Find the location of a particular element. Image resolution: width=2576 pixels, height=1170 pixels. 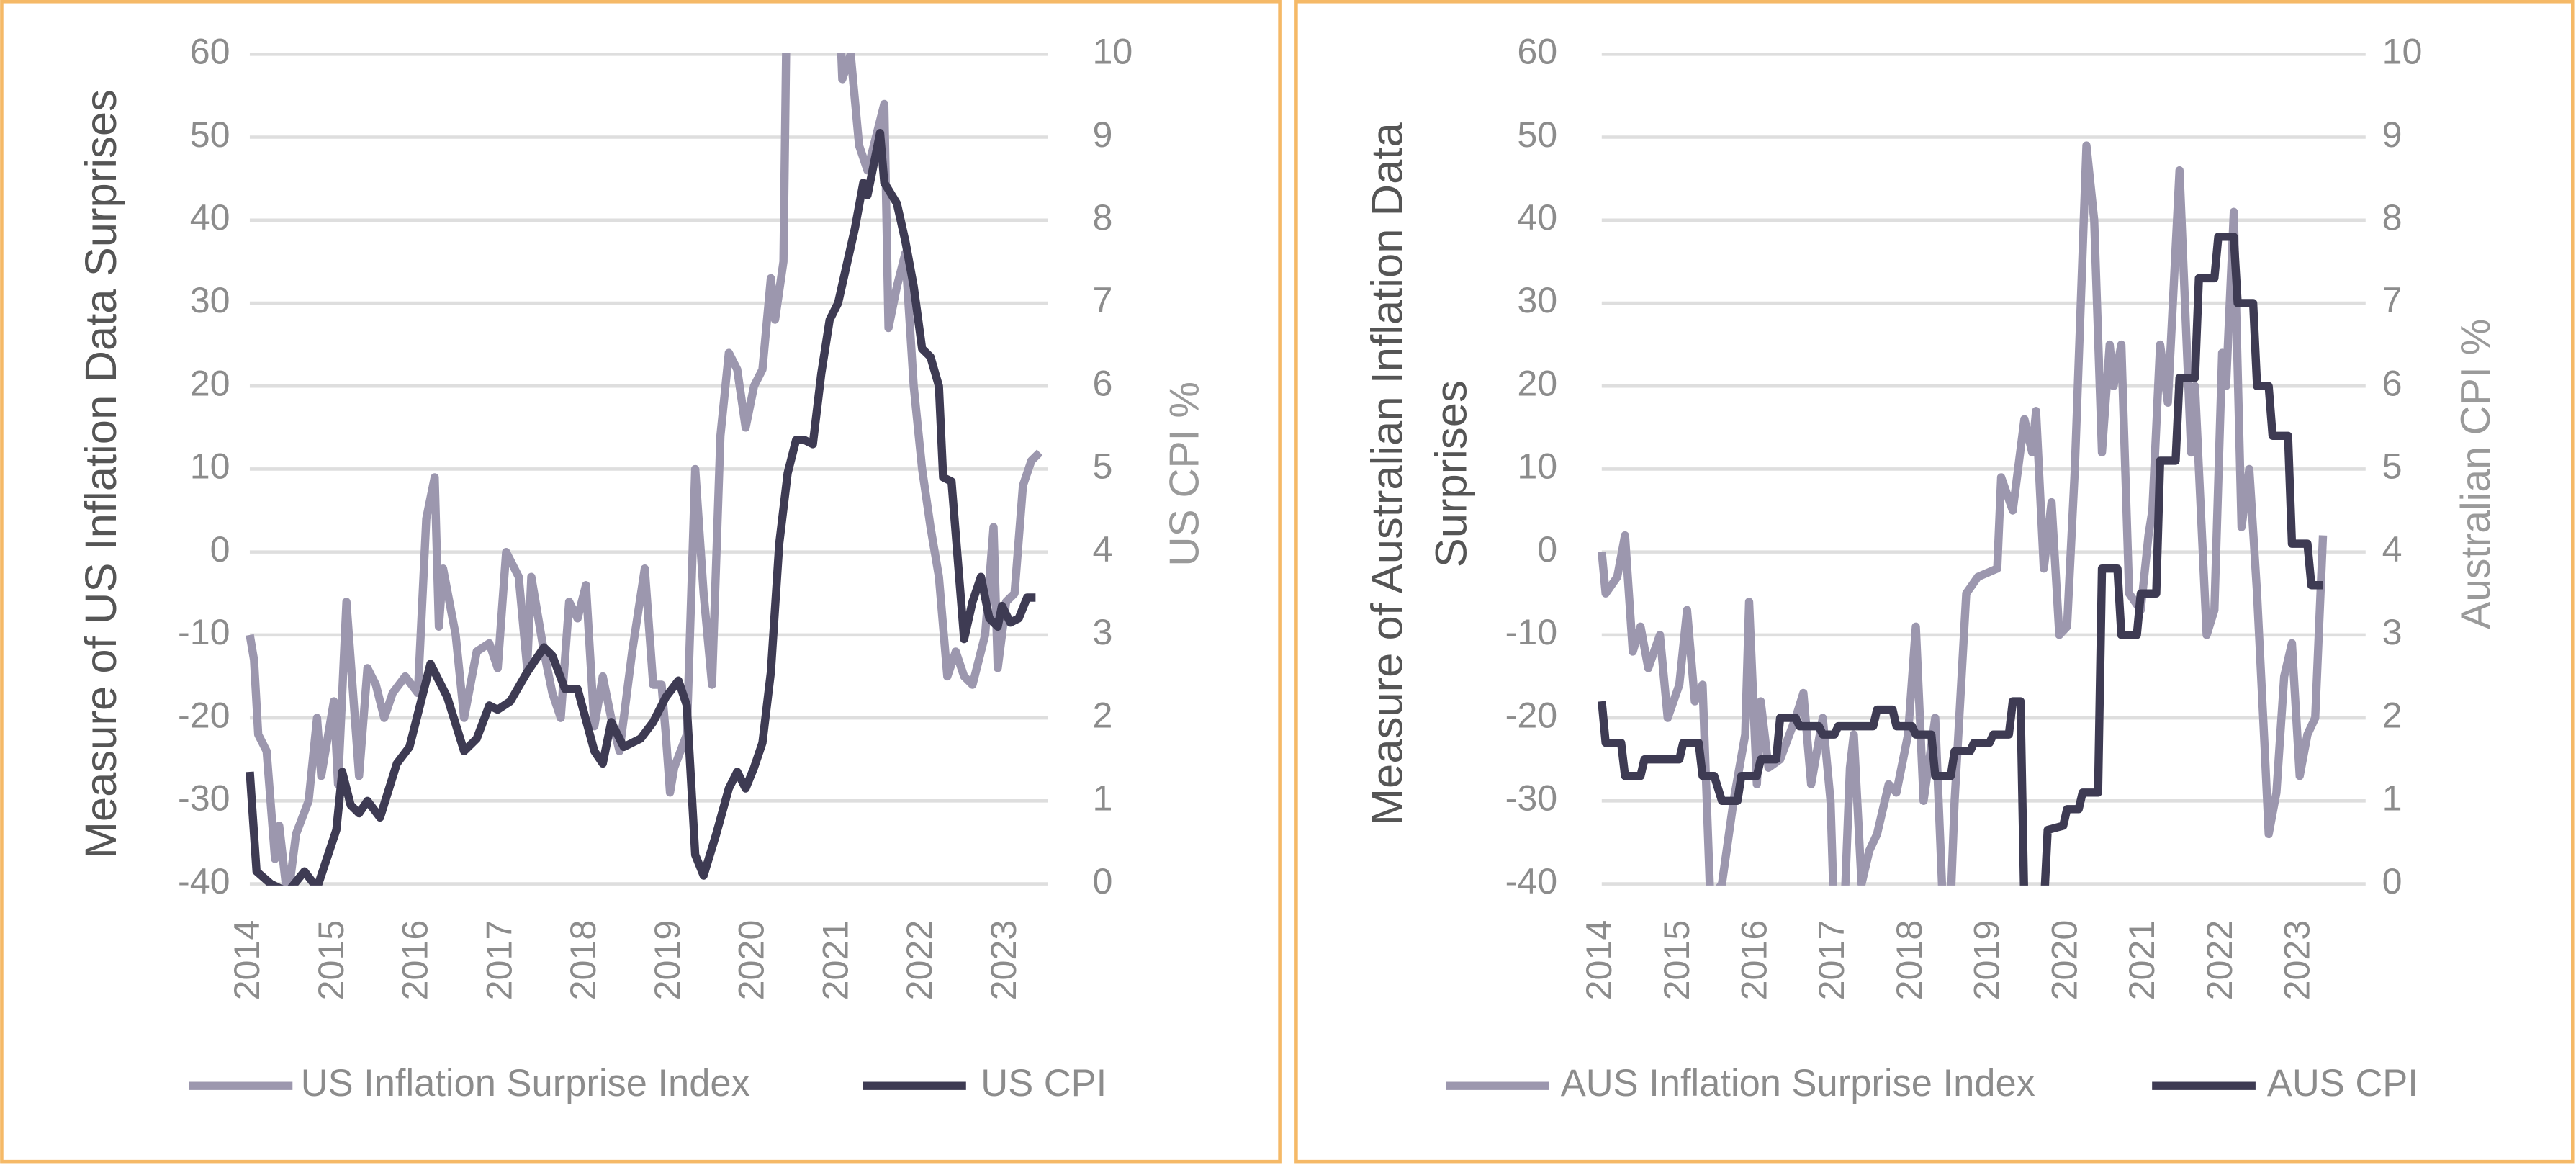

legend-label: AUS CPI is located at coordinates (2342, 1083).